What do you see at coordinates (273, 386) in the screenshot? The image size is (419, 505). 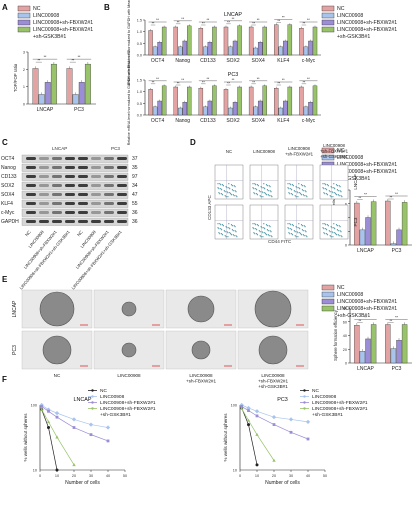 I see `sphere-col-label: +sh-GSK3B#1` at bounding box center [273, 386].